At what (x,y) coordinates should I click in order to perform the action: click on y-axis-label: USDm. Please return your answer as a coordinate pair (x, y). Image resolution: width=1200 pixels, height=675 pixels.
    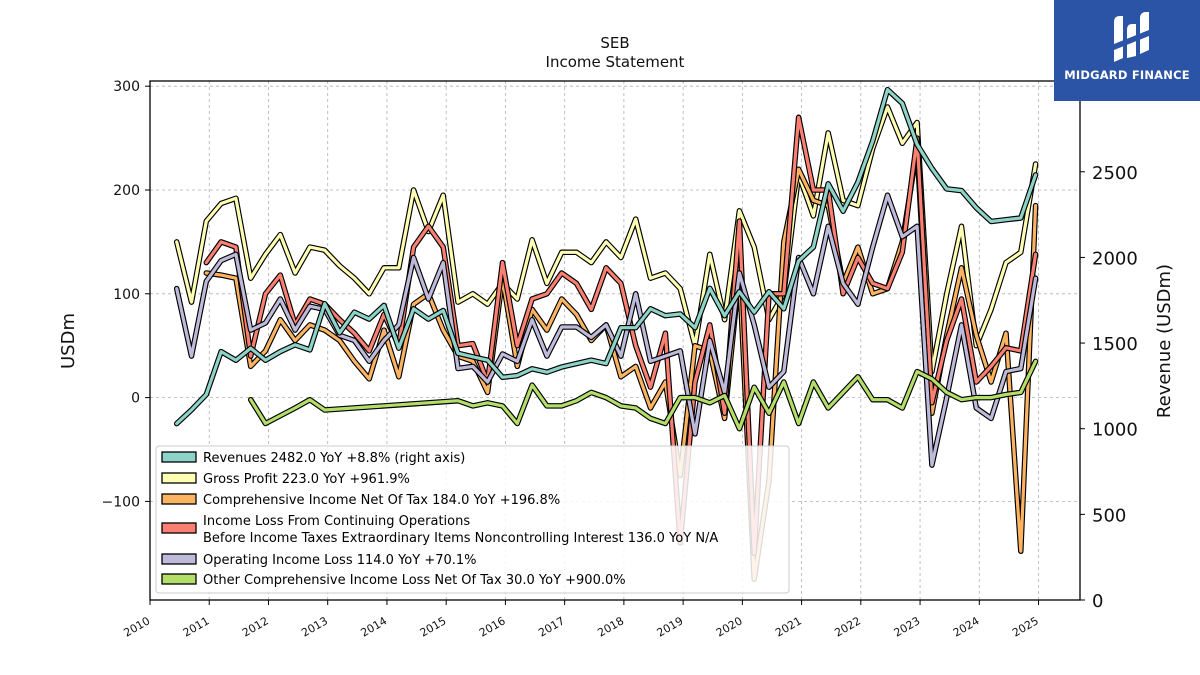
    Looking at the image, I should click on (68, 341).